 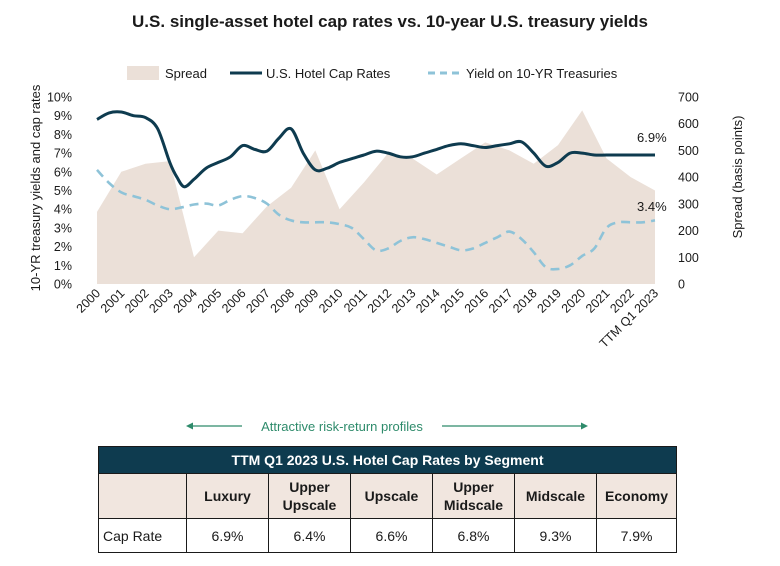 I want to click on arrow-label: Attractive risk-return profiles, so click(x=342, y=426).